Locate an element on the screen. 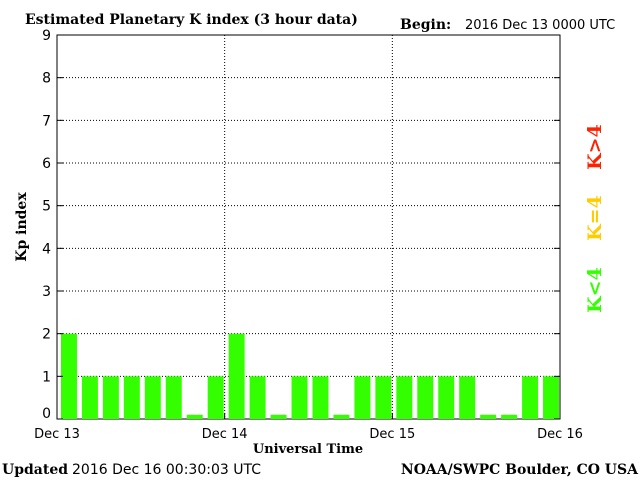  y-axis-label: Kp index is located at coordinates (22, 227).